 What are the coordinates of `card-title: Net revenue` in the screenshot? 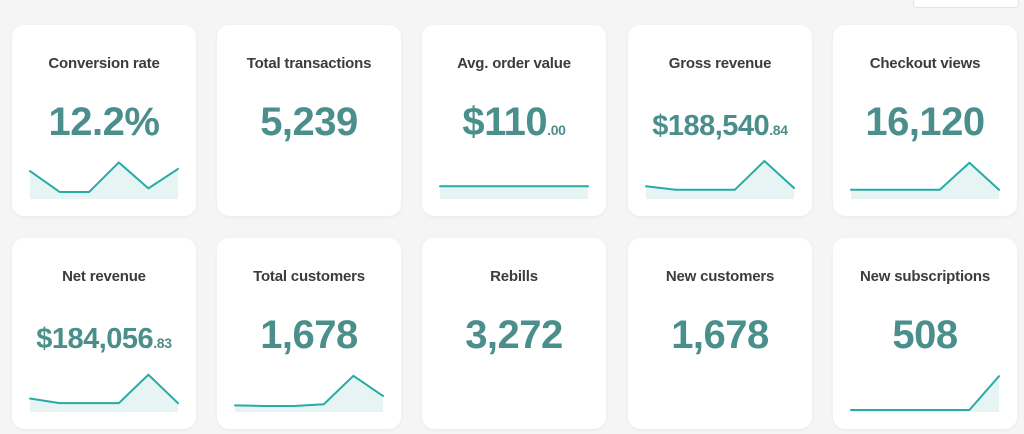 It's located at (104, 276).